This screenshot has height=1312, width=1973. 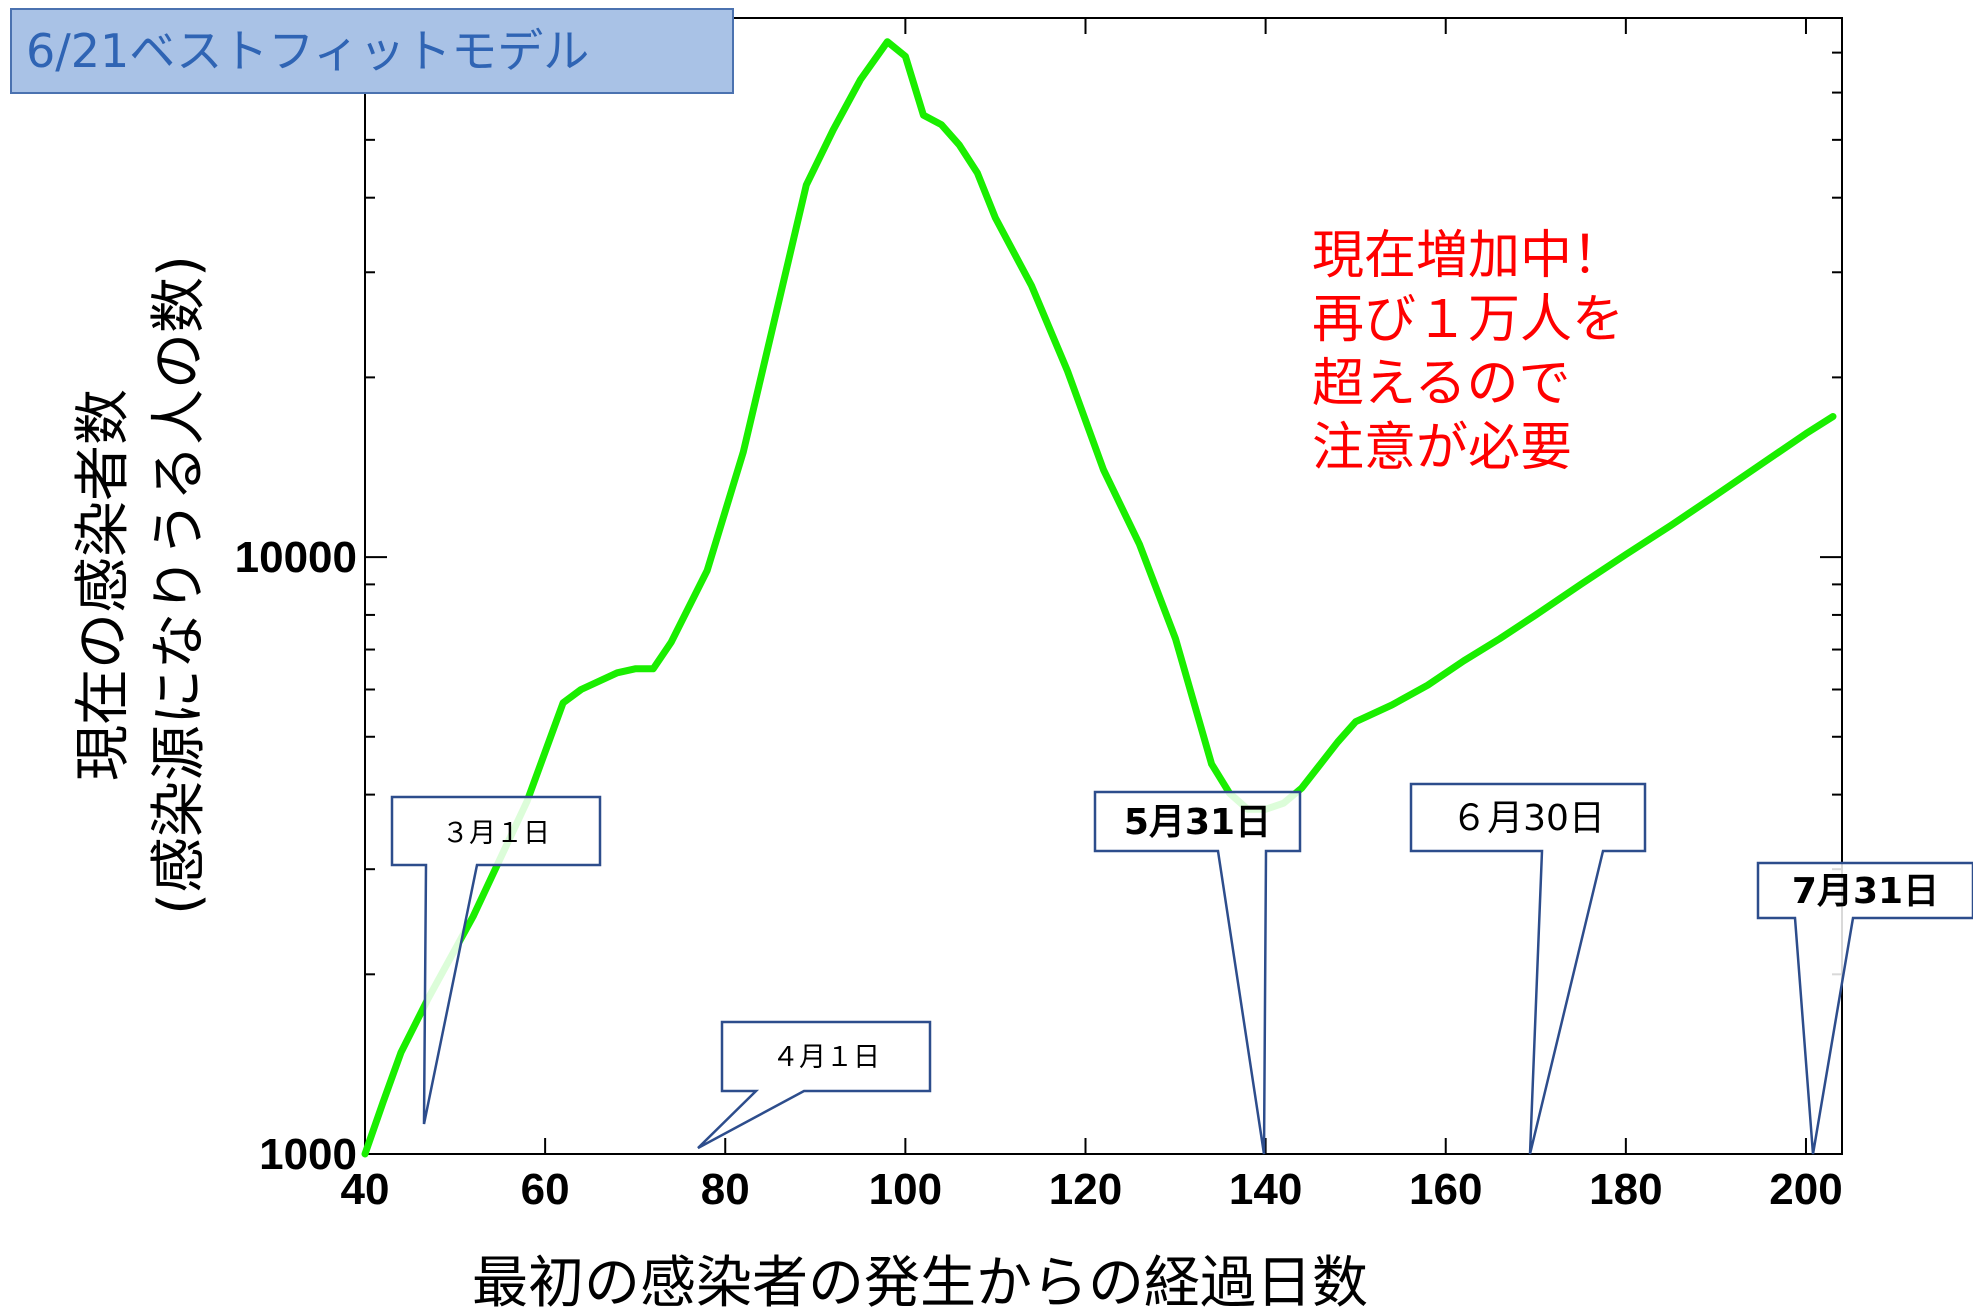 I want to click on x-tick-labels: 40 60 80 100 120 140 160 180 200, so click(x=1092, y=1189).